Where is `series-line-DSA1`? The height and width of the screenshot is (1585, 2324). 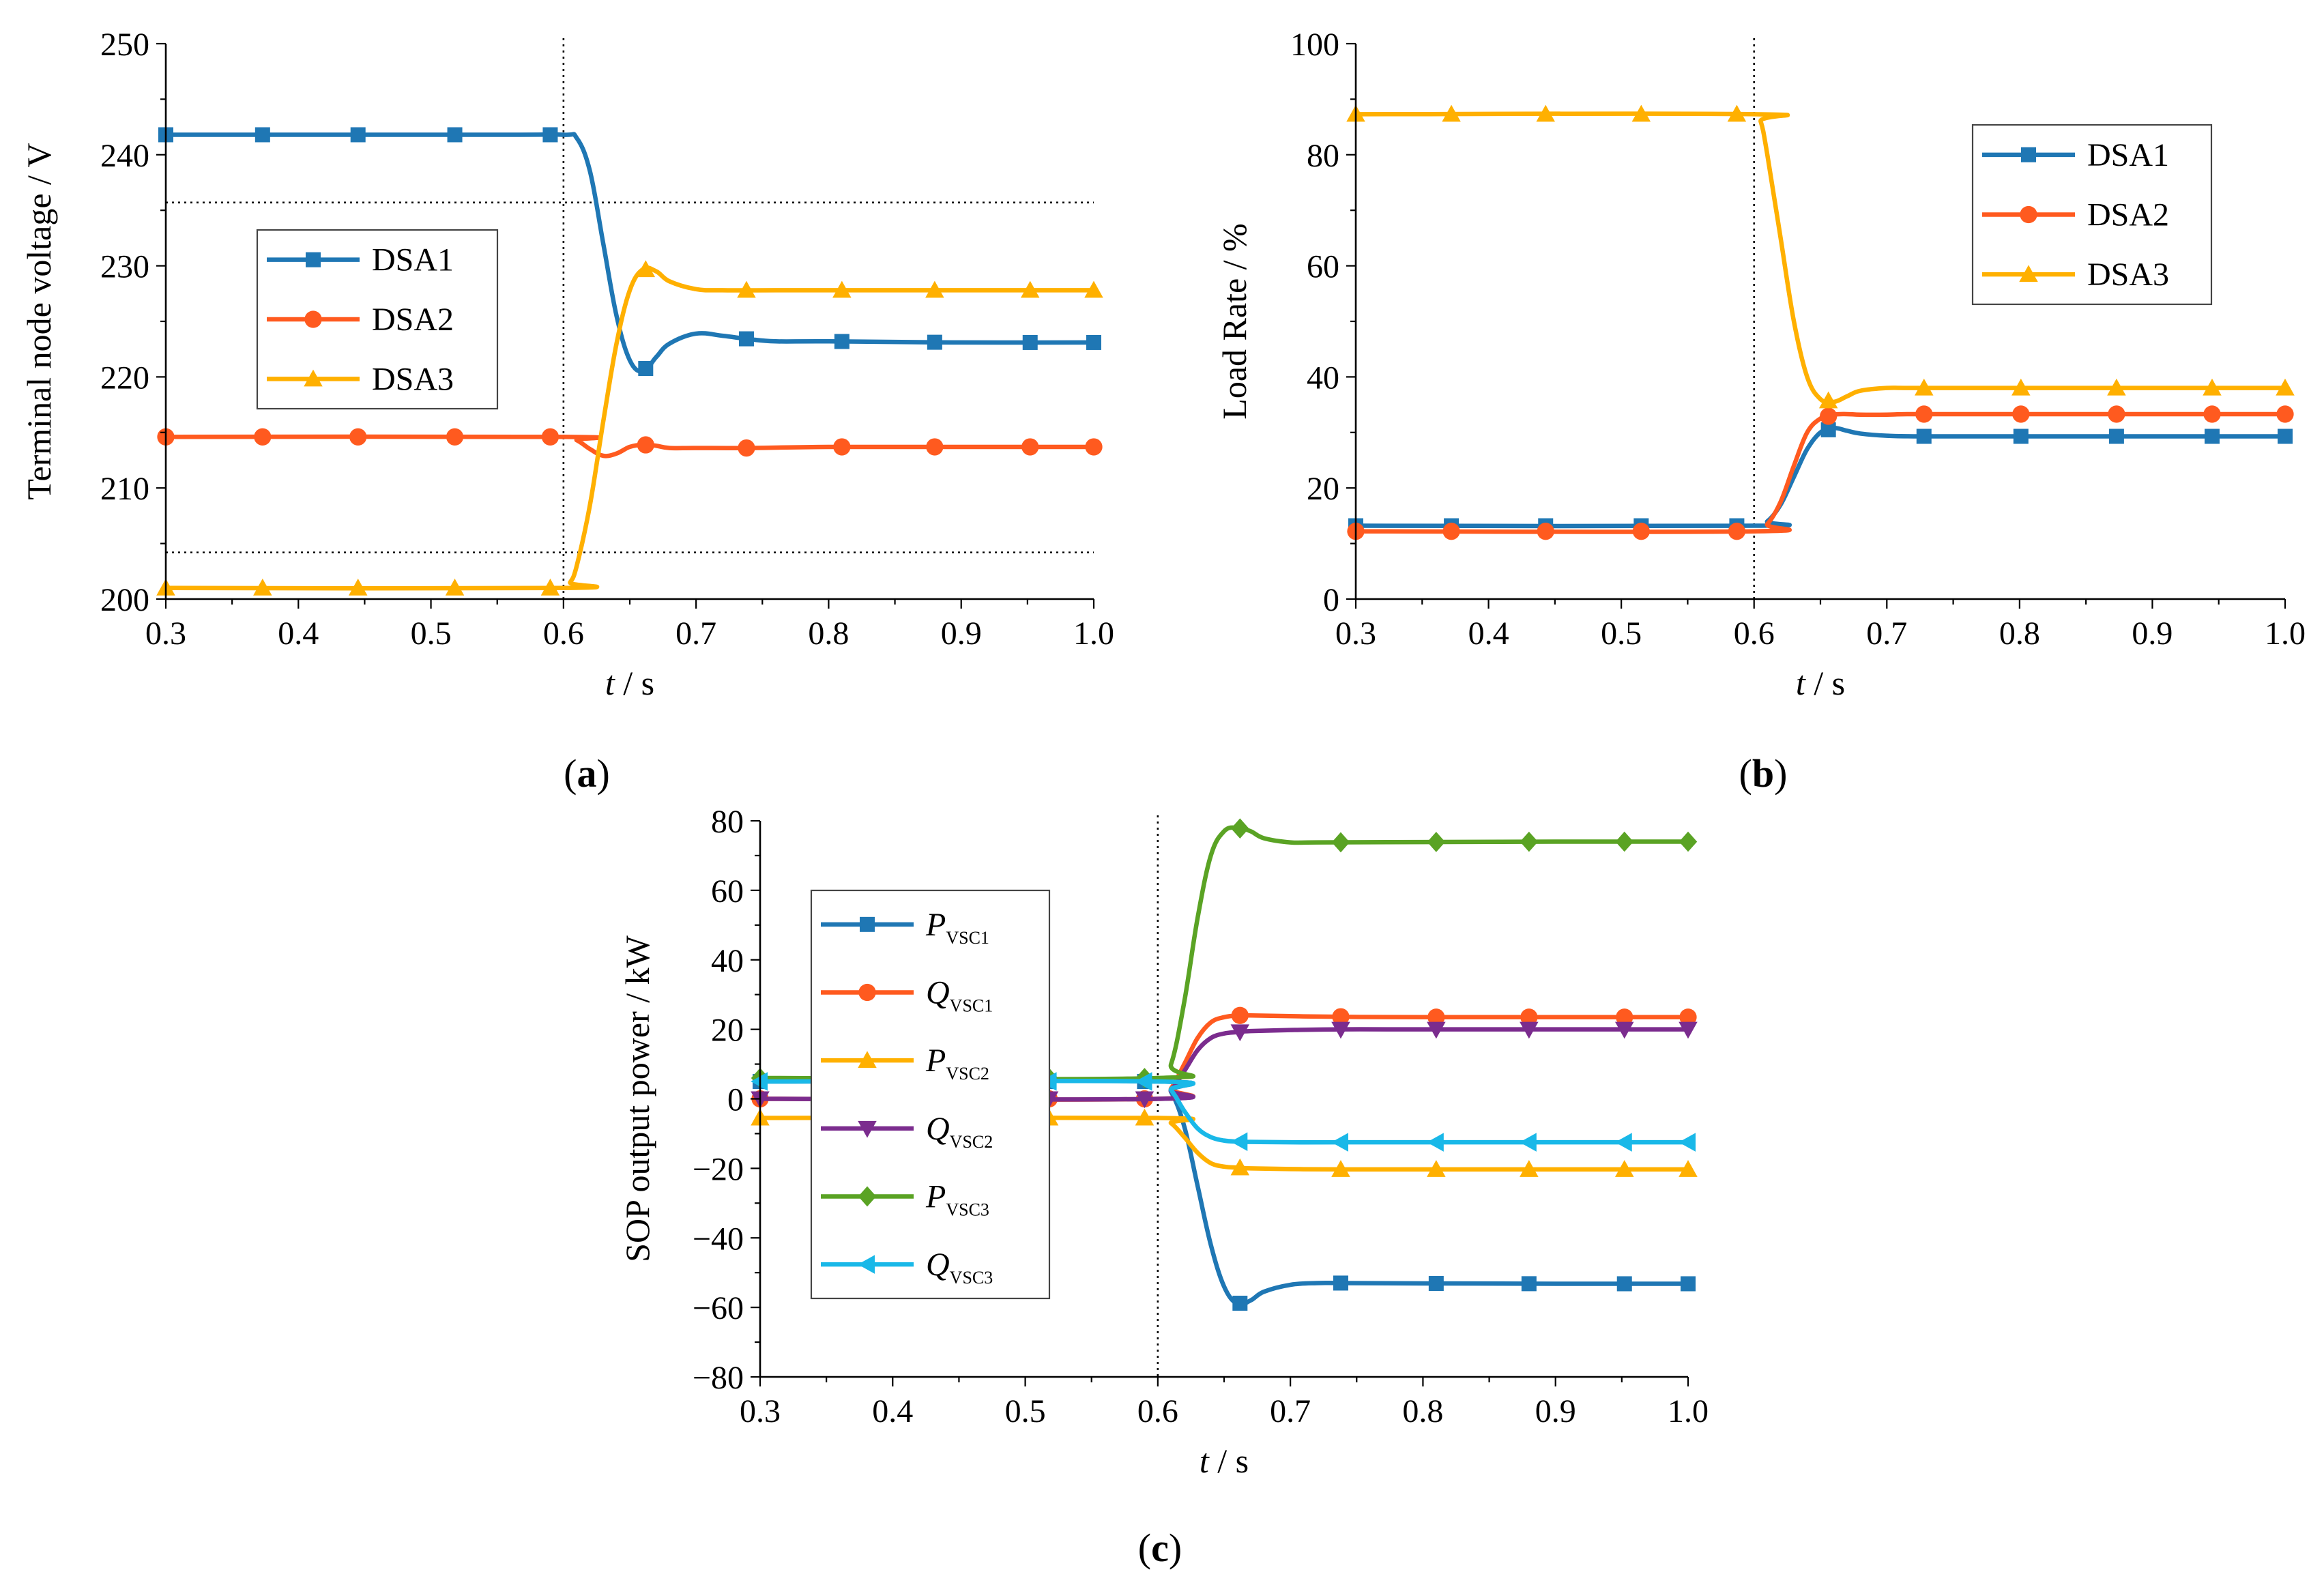 series-line-DSA1 is located at coordinates (1820, 477).